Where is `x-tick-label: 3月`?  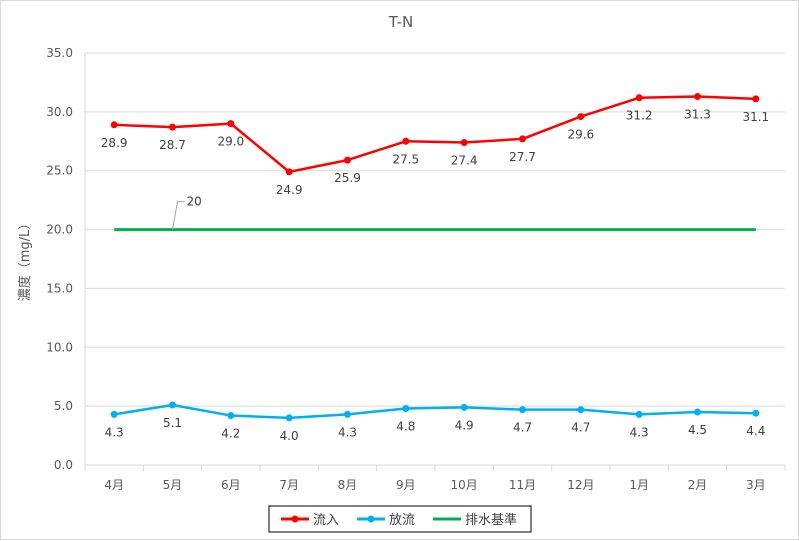
x-tick-label: 3月 is located at coordinates (756, 485).